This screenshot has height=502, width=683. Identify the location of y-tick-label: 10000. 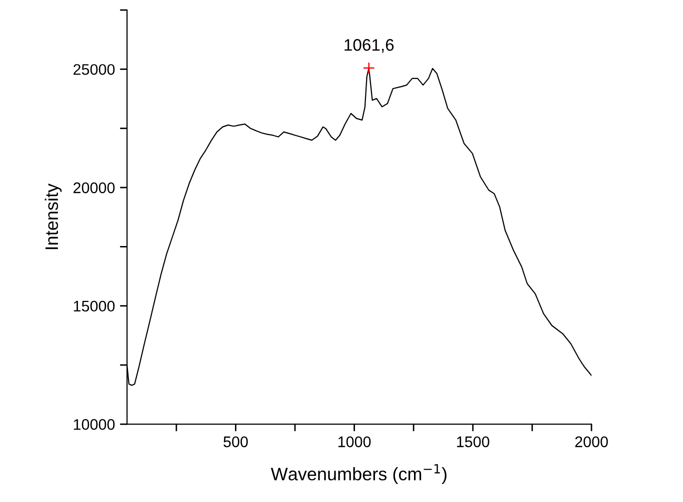
(94, 424).